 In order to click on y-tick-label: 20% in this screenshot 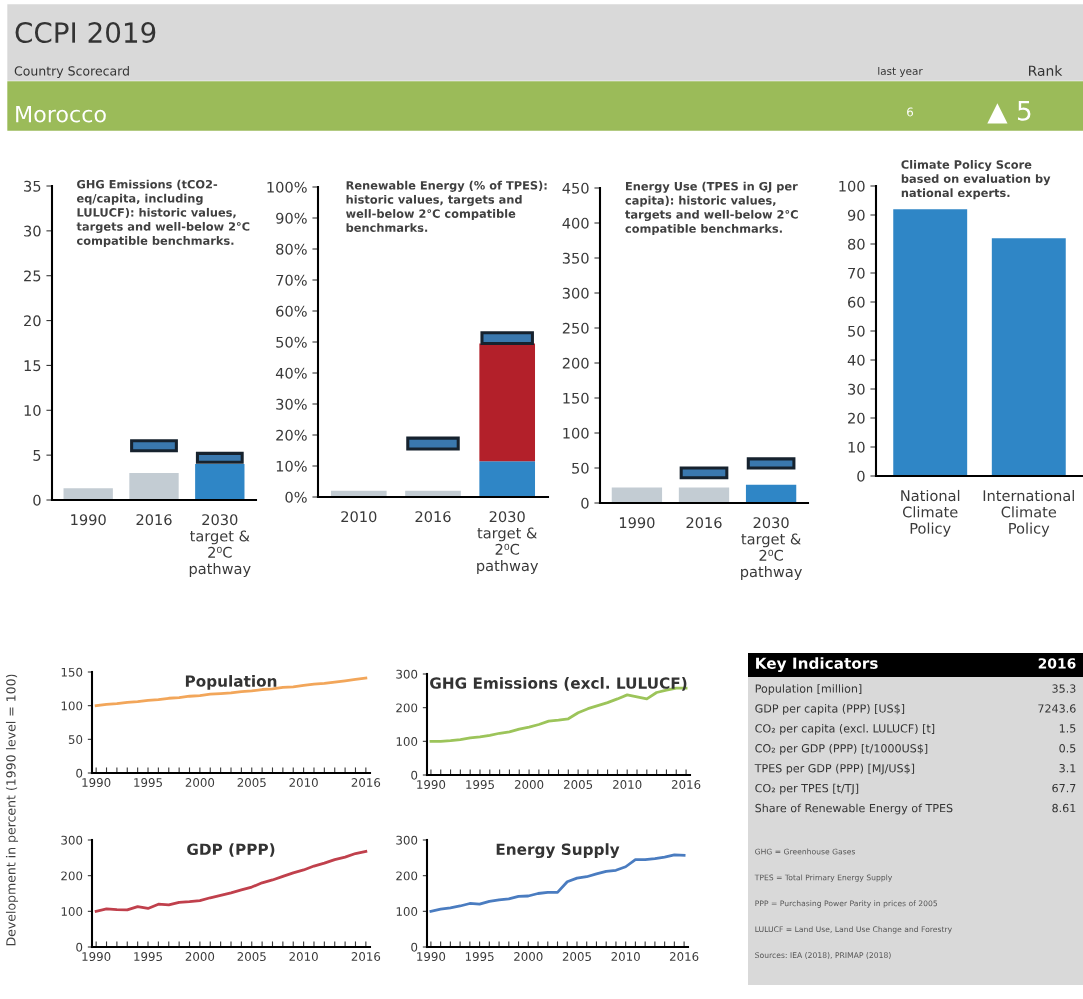, I will do `click(291, 435)`.